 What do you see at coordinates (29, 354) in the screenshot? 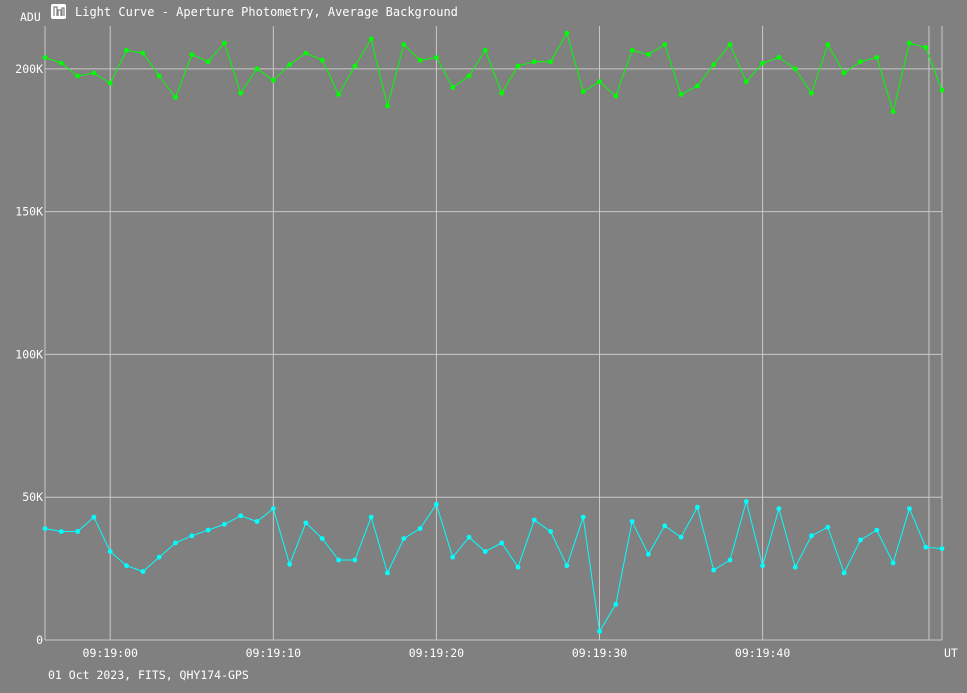
I see `y-tick-label: 100K` at bounding box center [29, 354].